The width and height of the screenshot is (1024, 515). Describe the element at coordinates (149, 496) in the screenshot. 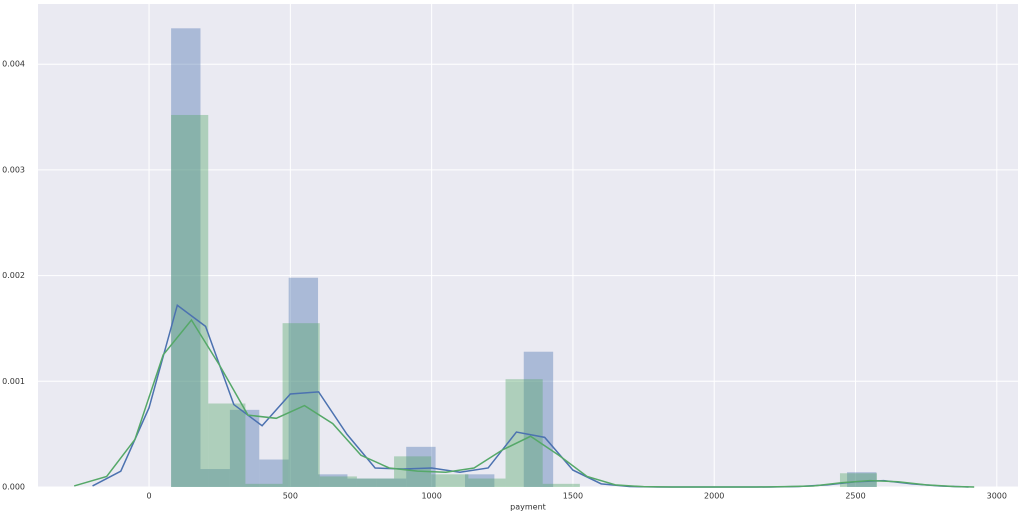

I see `x-tick-label: 0` at that location.